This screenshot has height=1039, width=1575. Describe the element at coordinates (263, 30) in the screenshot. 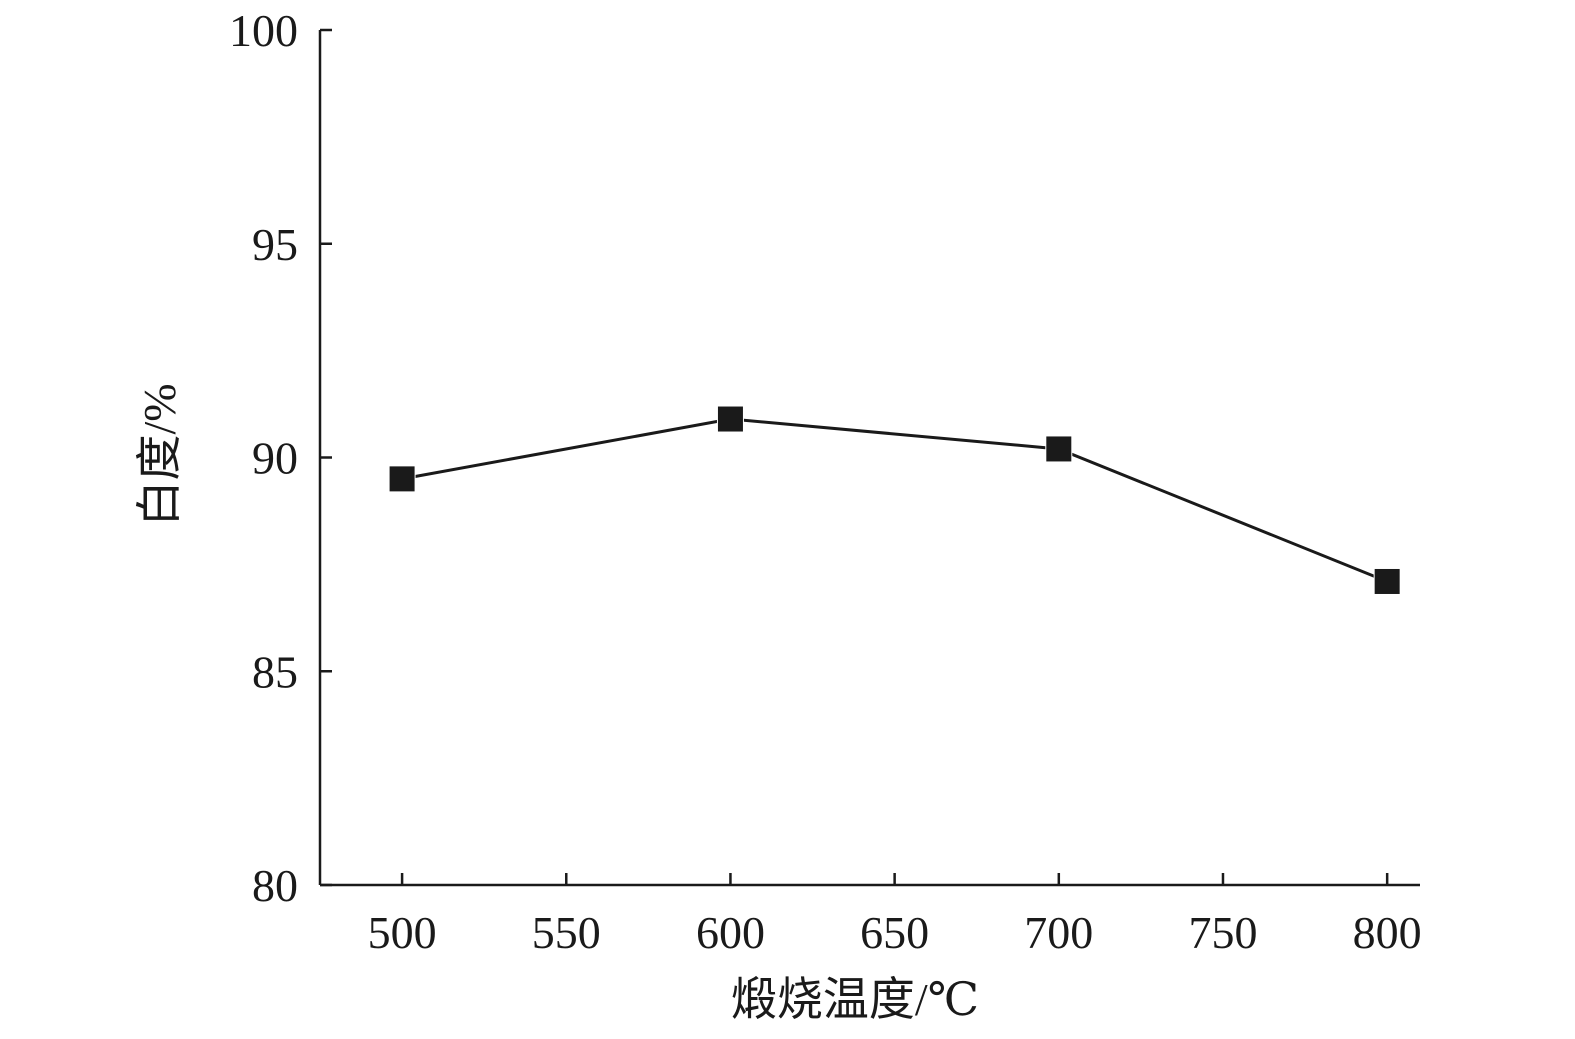

I see `y-tick-label: 100` at that location.